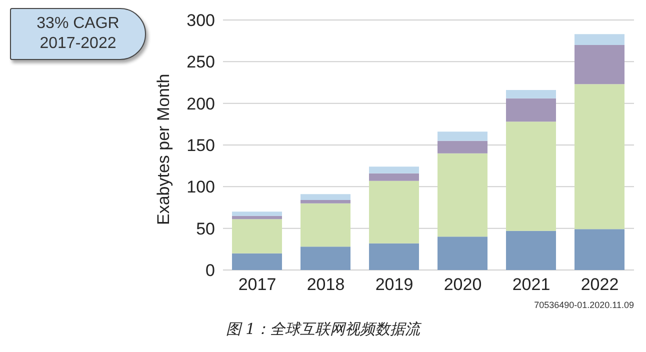 The image size is (646, 352). Describe the element at coordinates (200, 104) in the screenshot. I see `y-tick-label: 200` at that location.